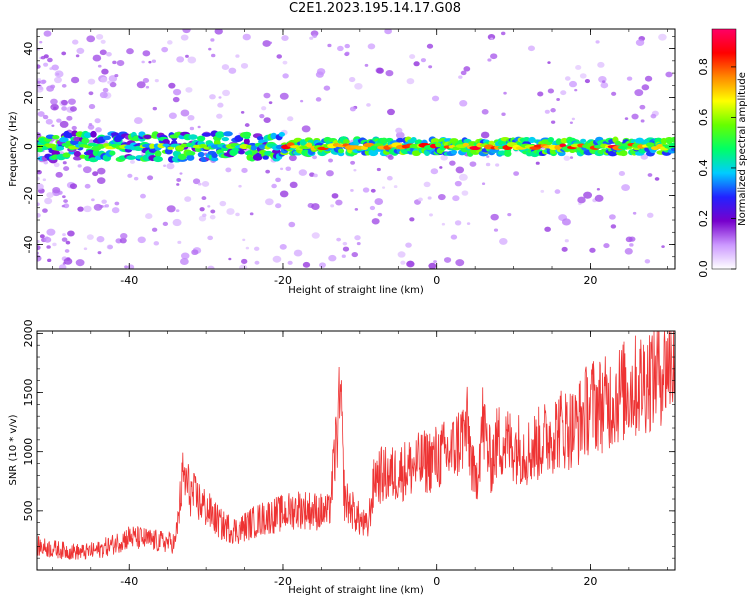  What do you see at coordinates (28, 333) in the screenshot?
I see `y-tick-label: 2000` at bounding box center [28, 333].